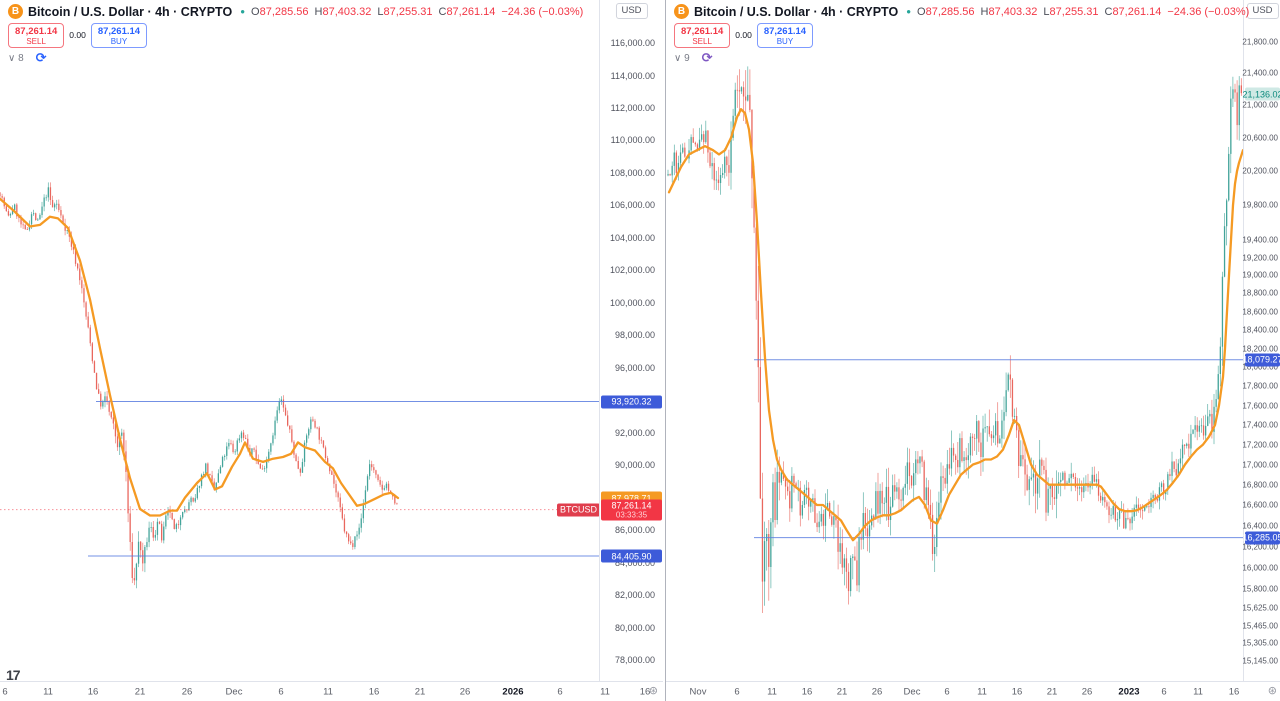  Describe the element at coordinates (634, 595) in the screenshot. I see `y-axis-tick: 82,000.00` at that location.